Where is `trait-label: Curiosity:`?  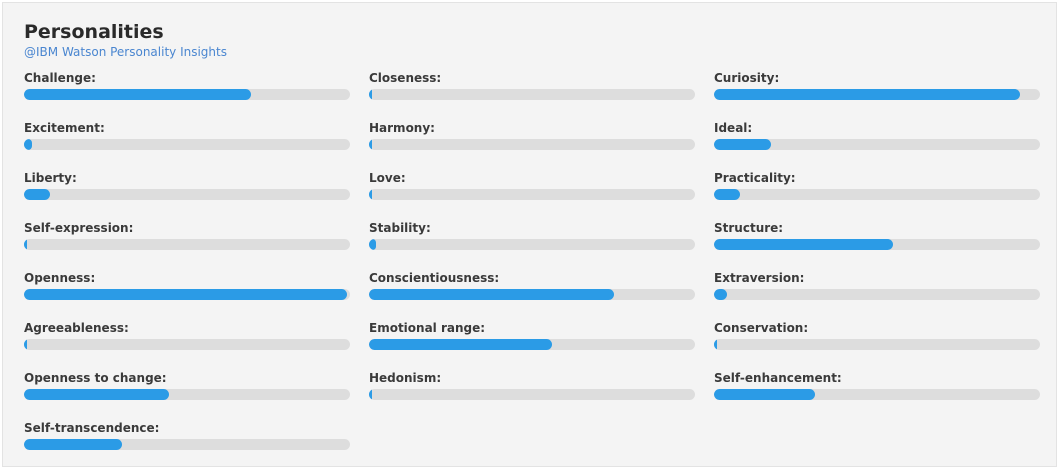 trait-label: Curiosity: is located at coordinates (747, 78).